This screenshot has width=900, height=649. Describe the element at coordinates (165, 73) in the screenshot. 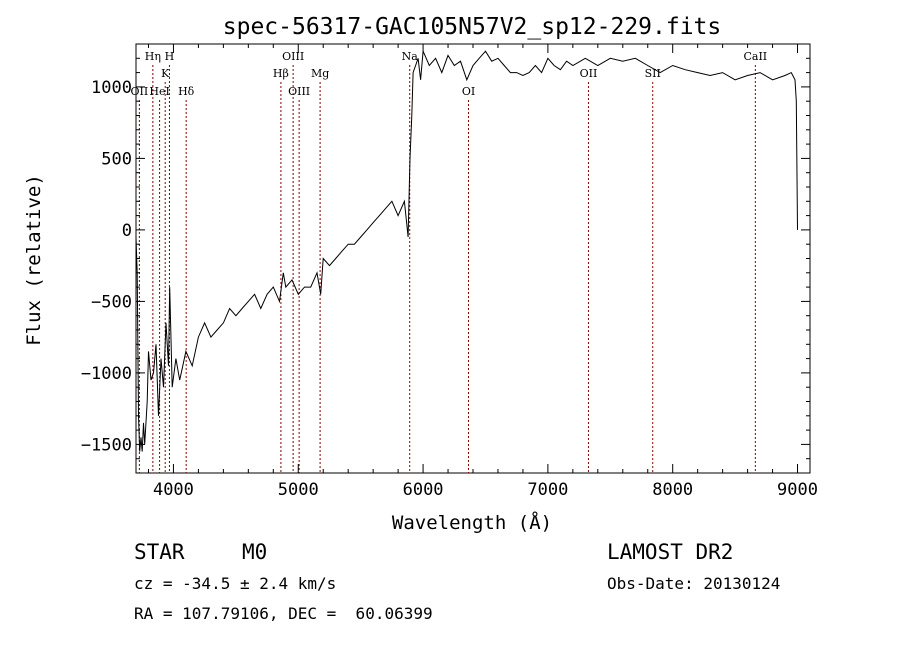

I see `spectral-line-label: K` at that location.